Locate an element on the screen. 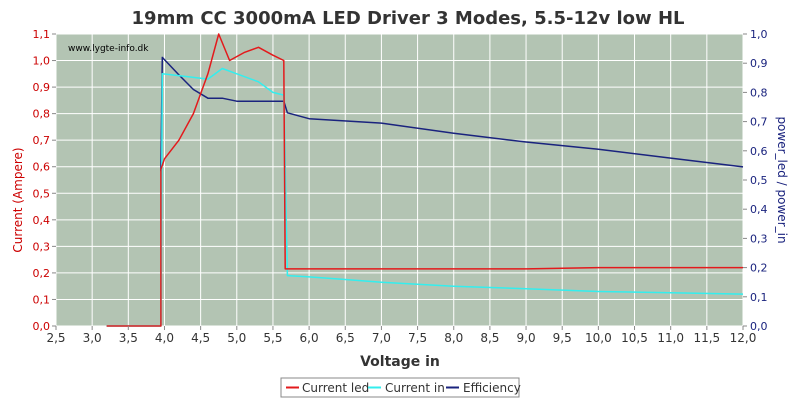 Image resolution: width=800 pixels, height=400 pixels. x-tick-label: 11,0 is located at coordinates (670, 338).